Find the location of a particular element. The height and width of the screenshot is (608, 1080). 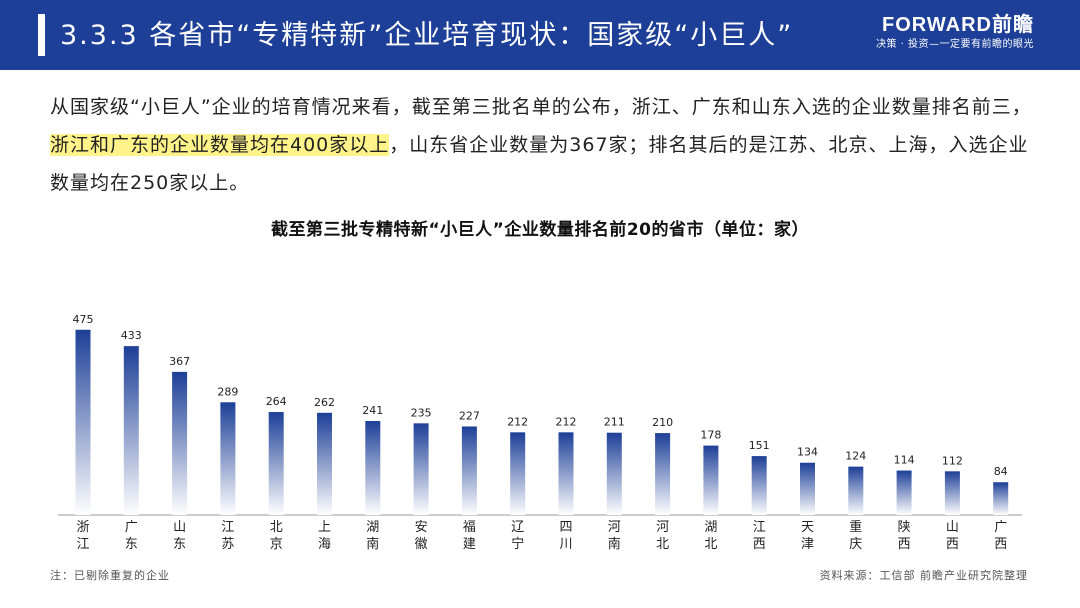

x-tick-label: 陕 is located at coordinates (904, 527).